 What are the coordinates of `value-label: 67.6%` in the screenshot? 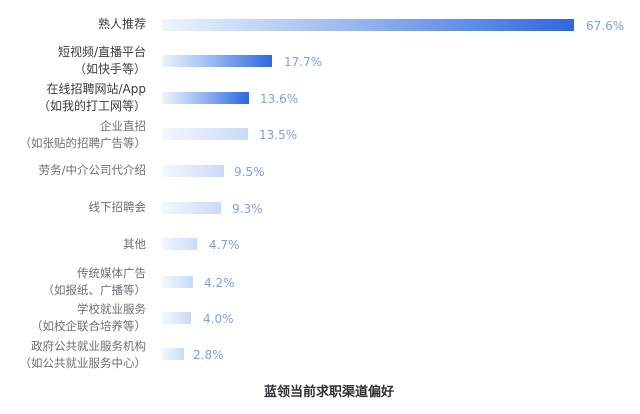 It's located at (605, 26).